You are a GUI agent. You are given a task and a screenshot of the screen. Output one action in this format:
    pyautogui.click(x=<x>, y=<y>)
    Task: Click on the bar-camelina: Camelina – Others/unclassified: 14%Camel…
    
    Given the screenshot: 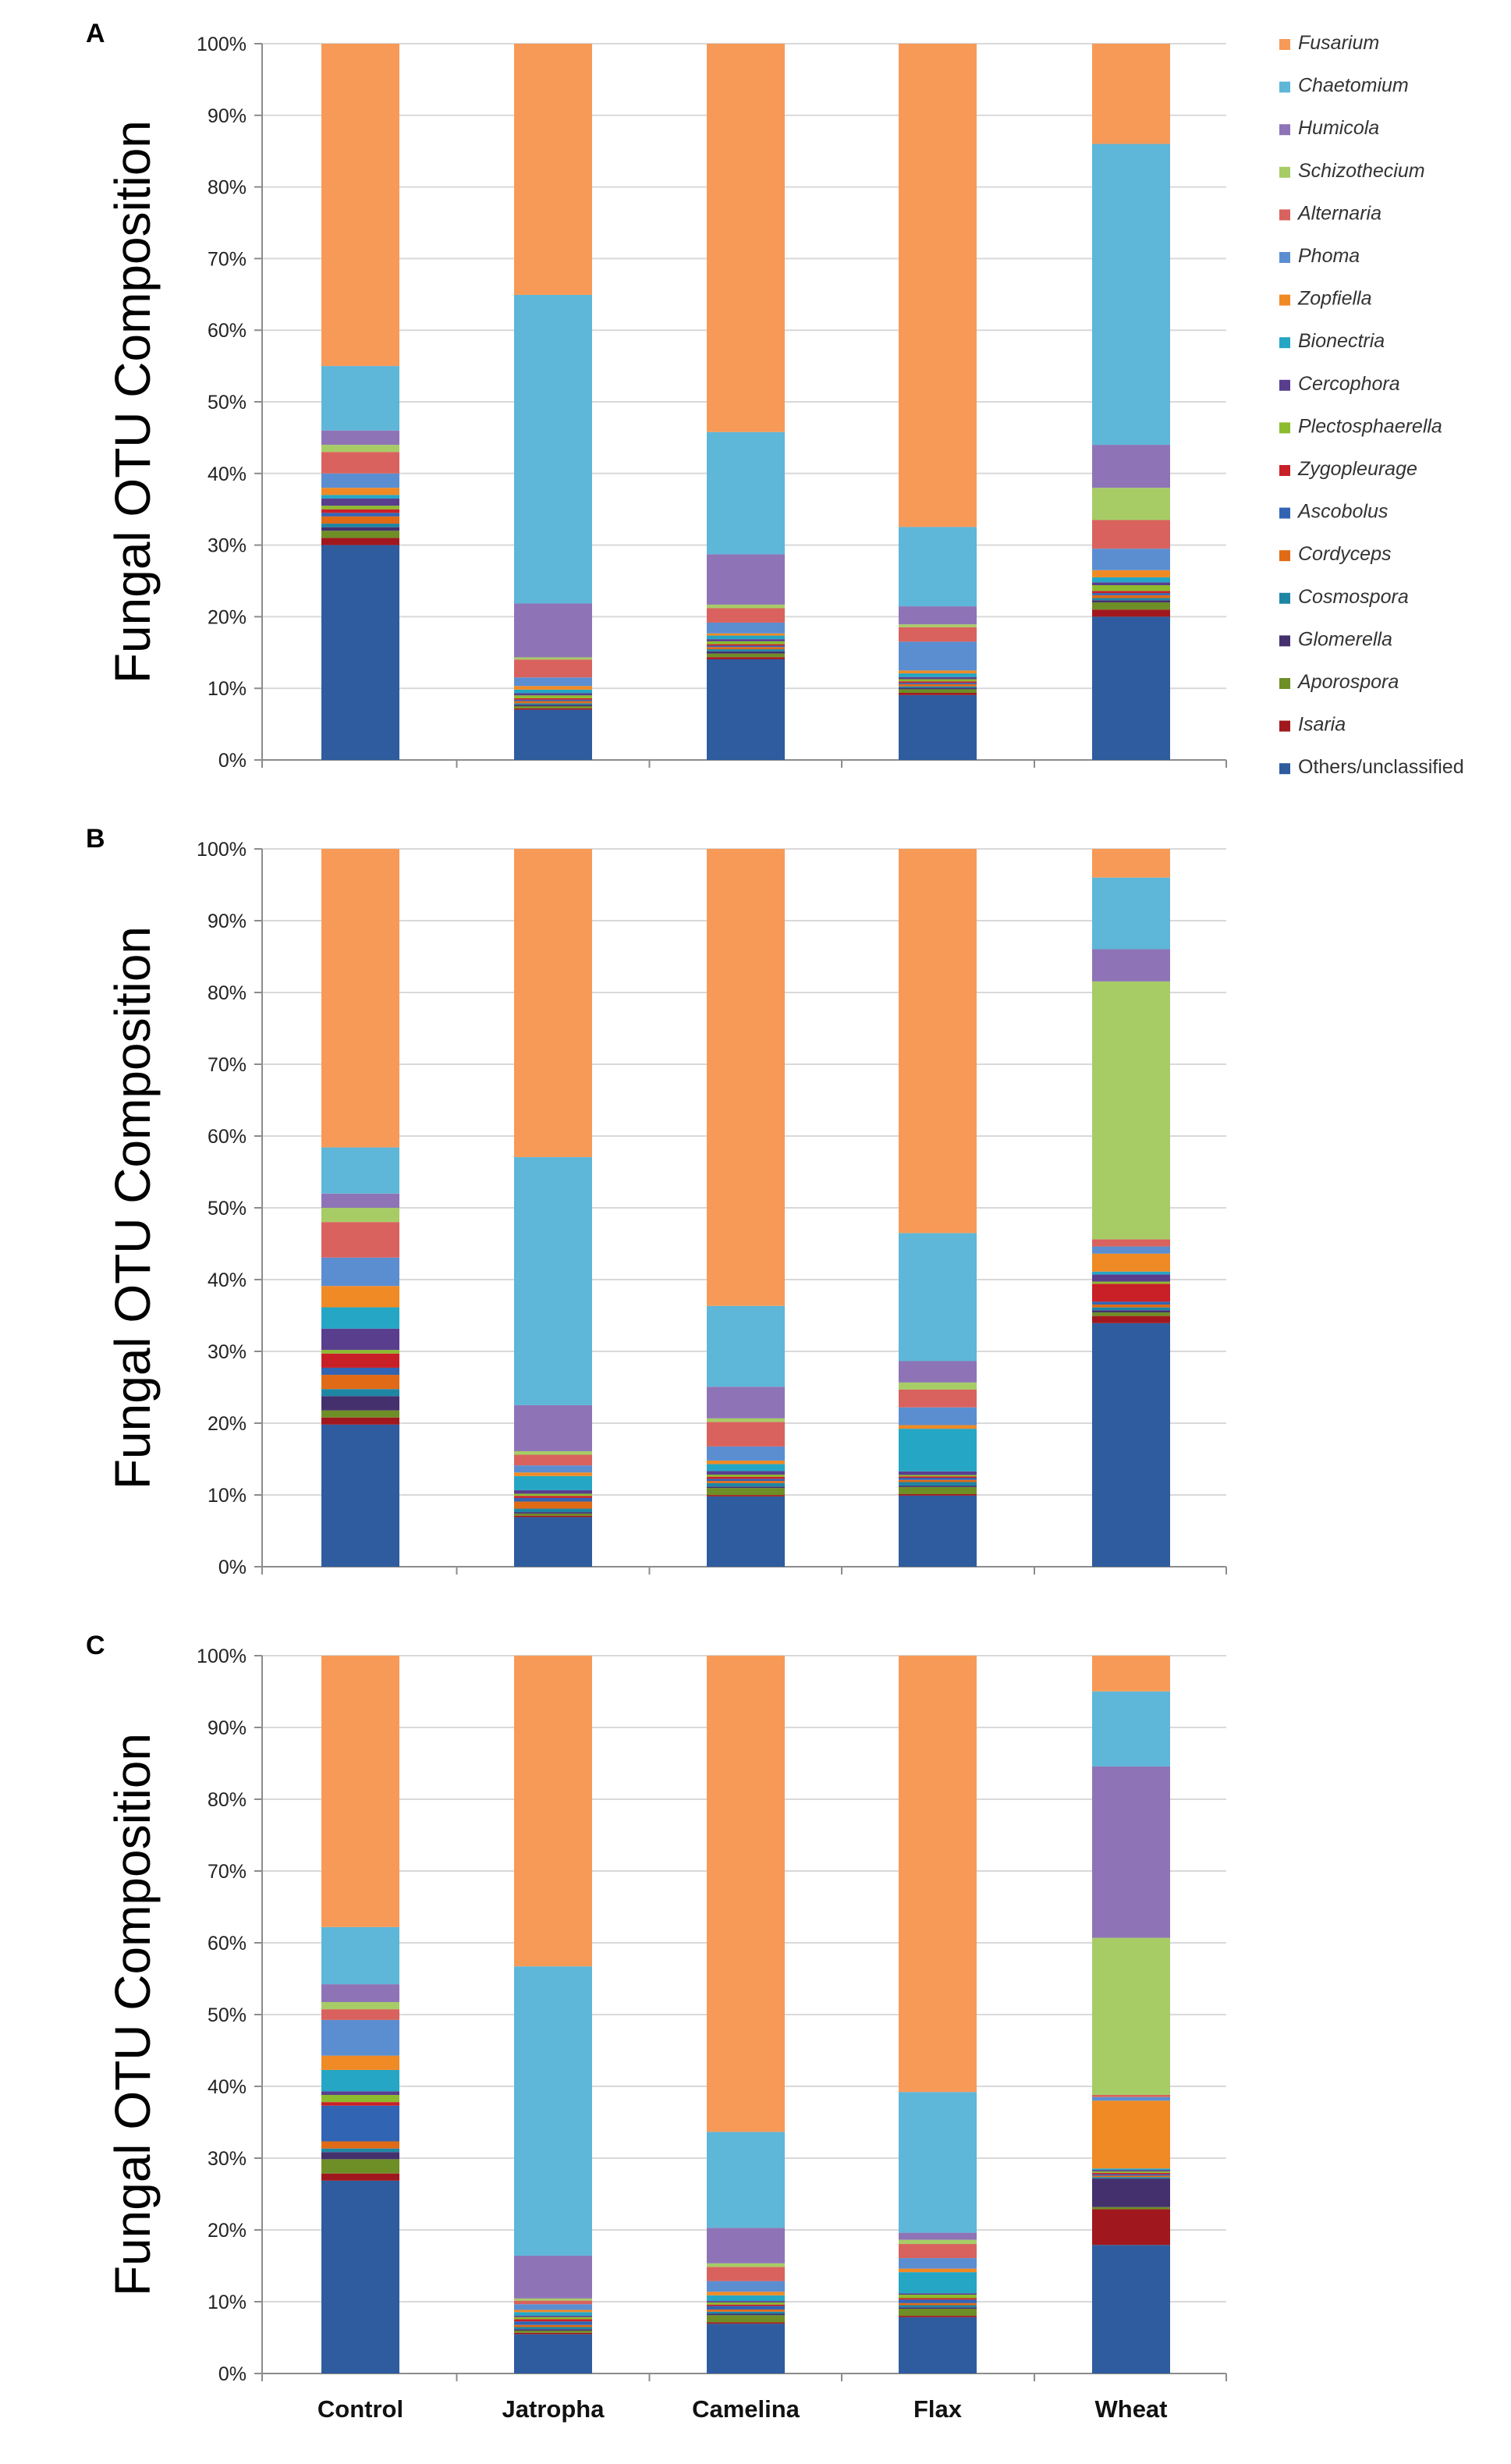 What is the action you would take?
    pyautogui.click(x=746, y=402)
    